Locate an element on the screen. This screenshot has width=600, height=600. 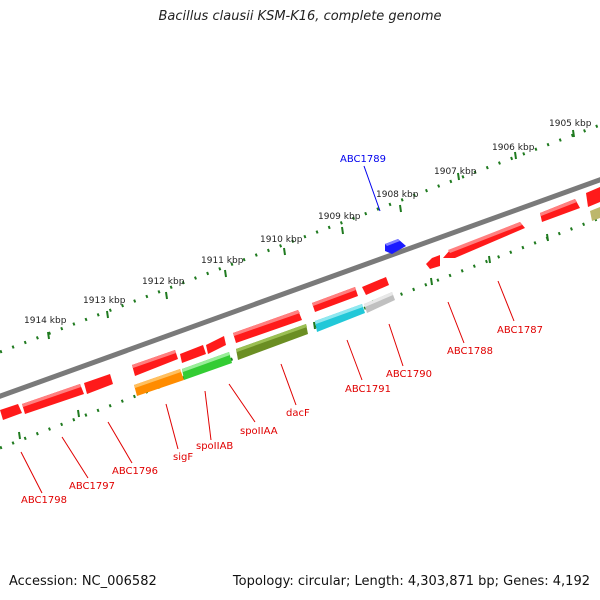
tick-label: 1908 kbp is located at coordinates (397, 195).